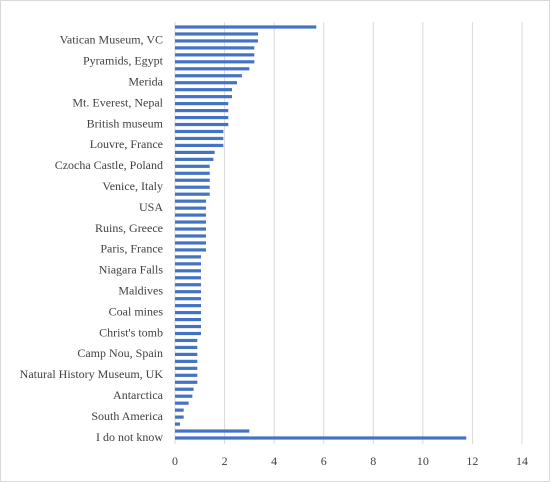 This screenshot has width=550, height=482. What do you see at coordinates (131, 270) in the screenshot?
I see `y-tick-label: Niagara Falls` at bounding box center [131, 270].